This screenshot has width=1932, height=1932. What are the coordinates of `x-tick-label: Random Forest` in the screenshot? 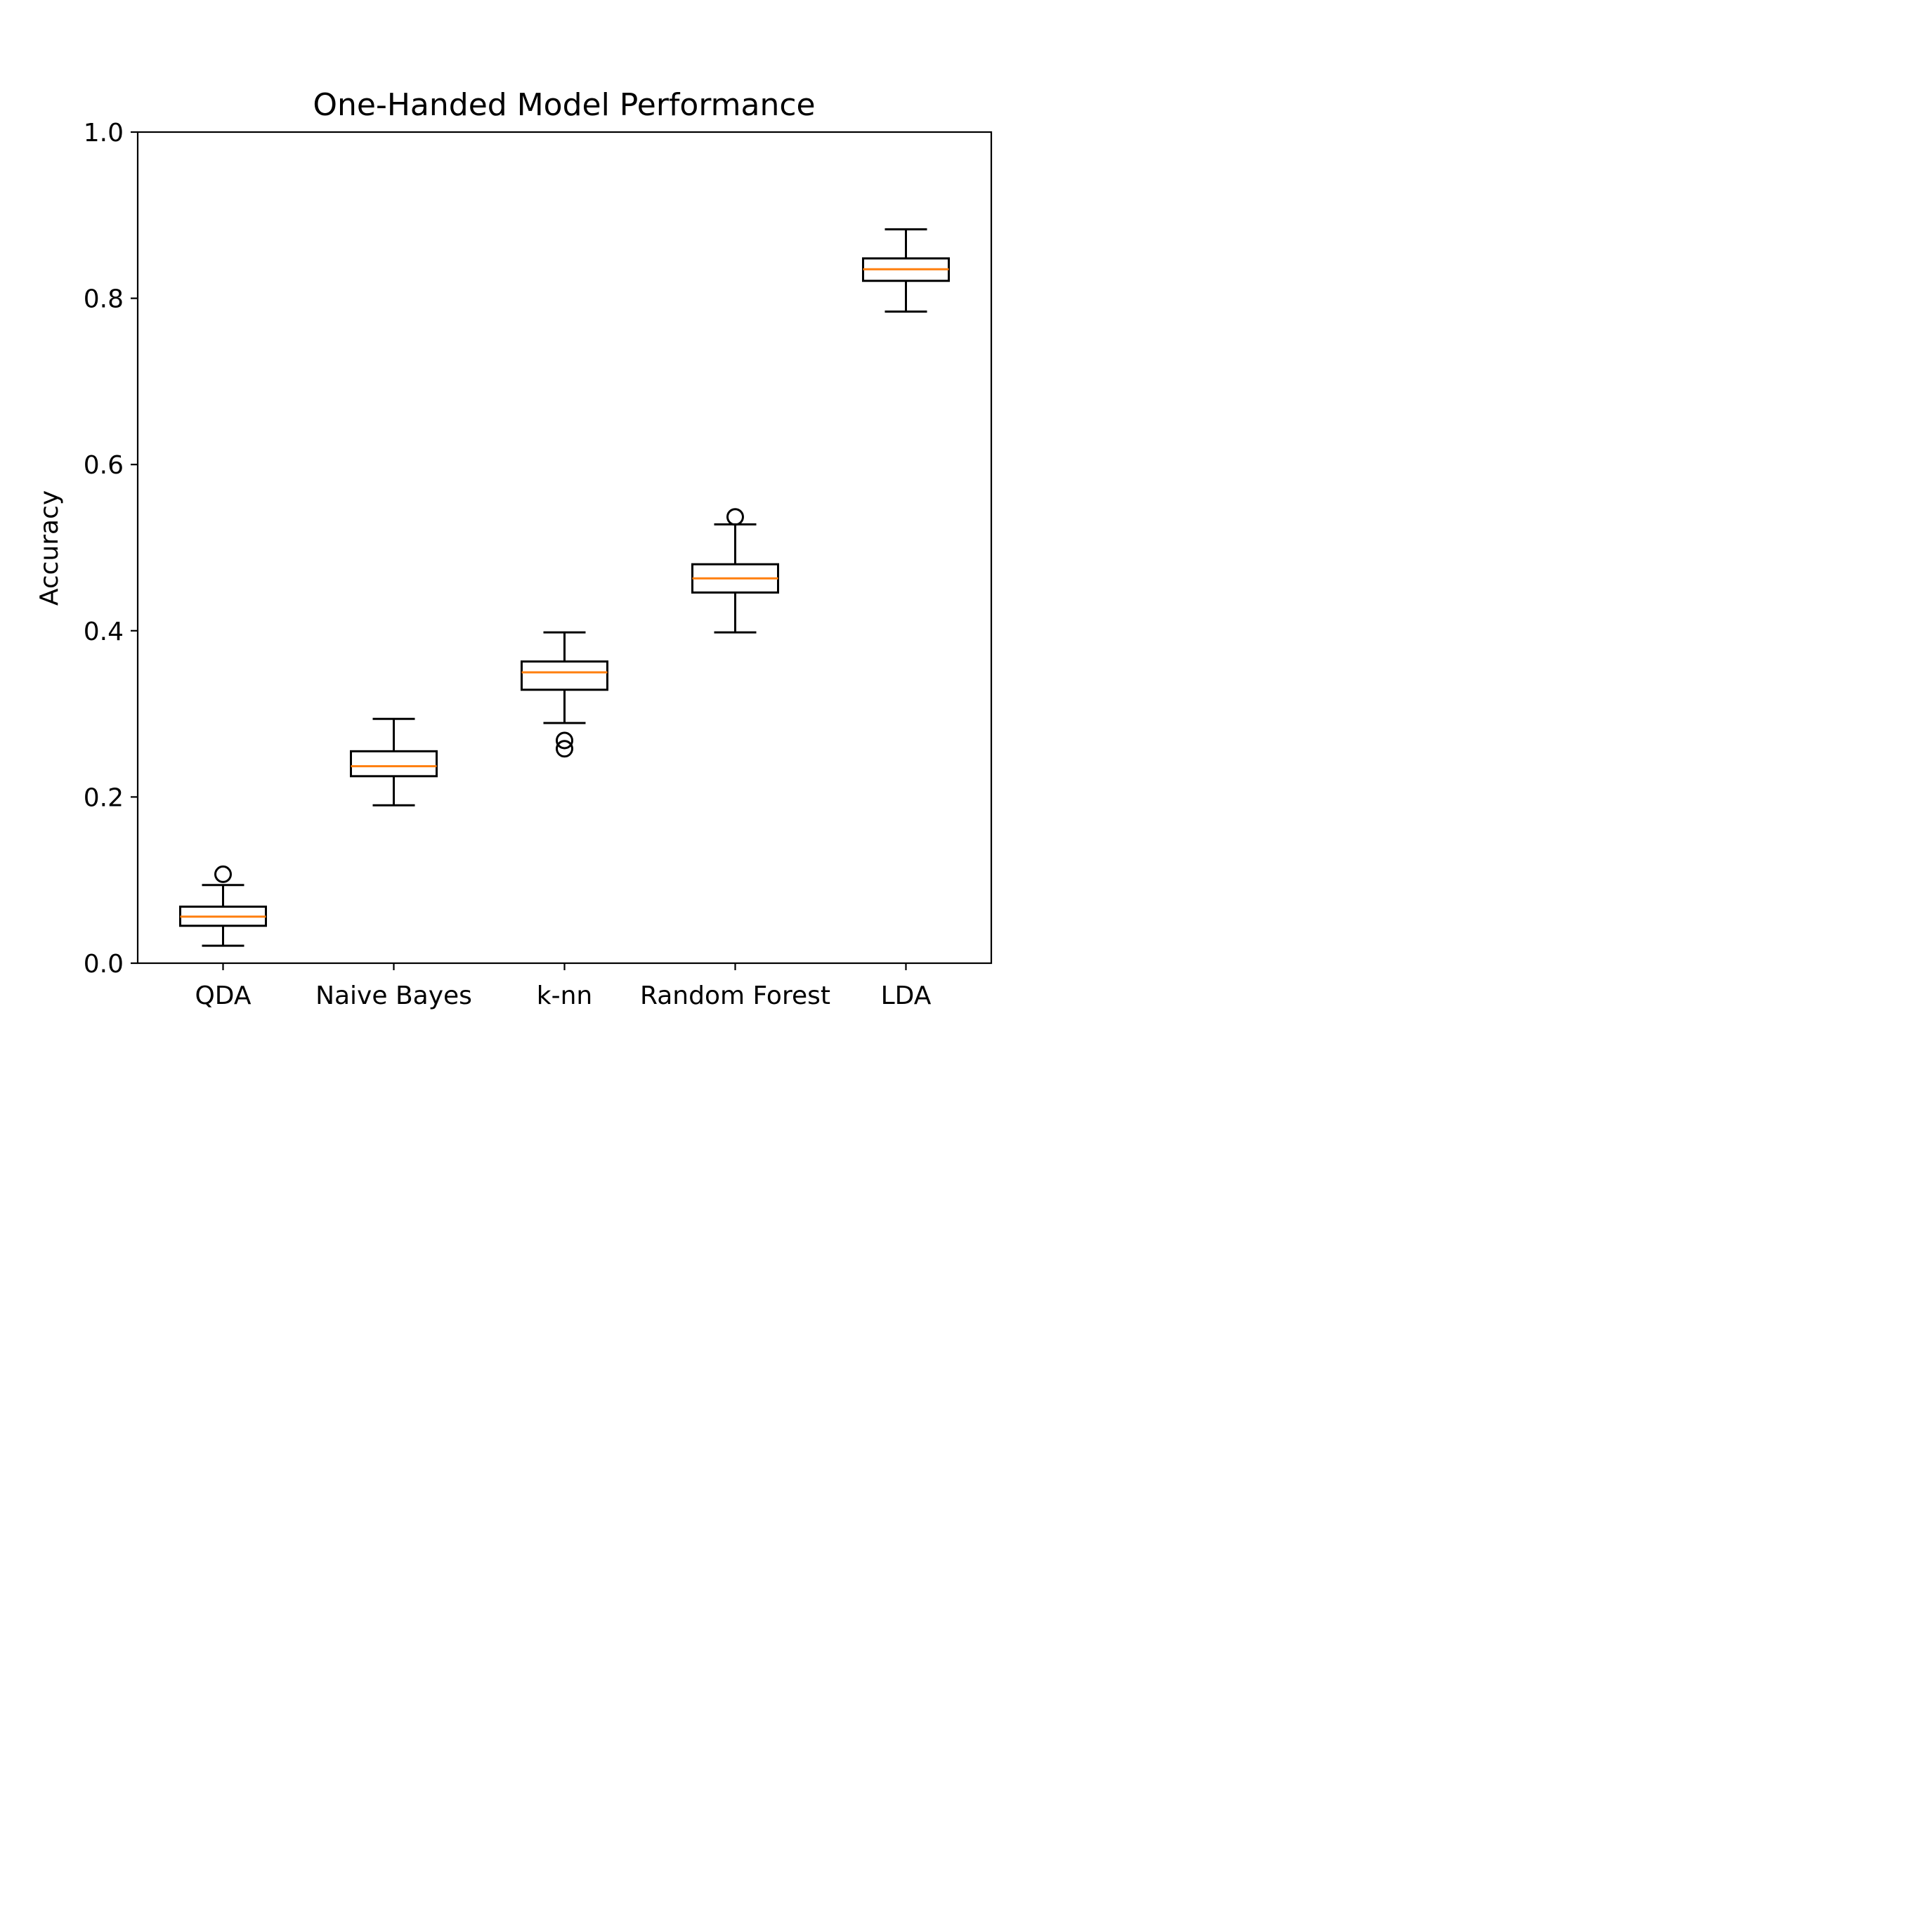 It's located at (735, 996).